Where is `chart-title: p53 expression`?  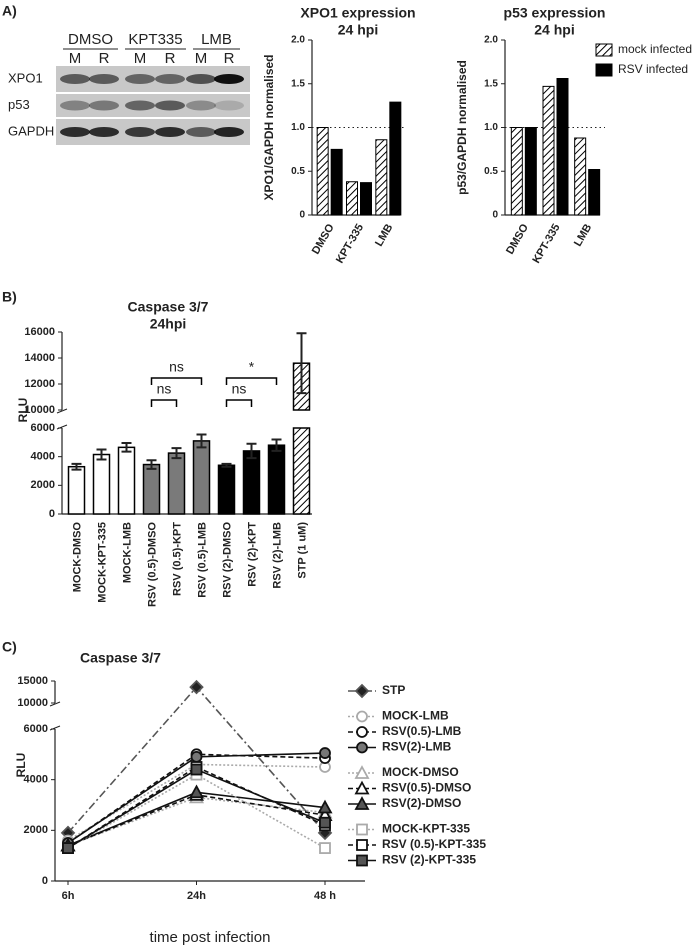
chart-title: p53 expression is located at coordinates (555, 13).